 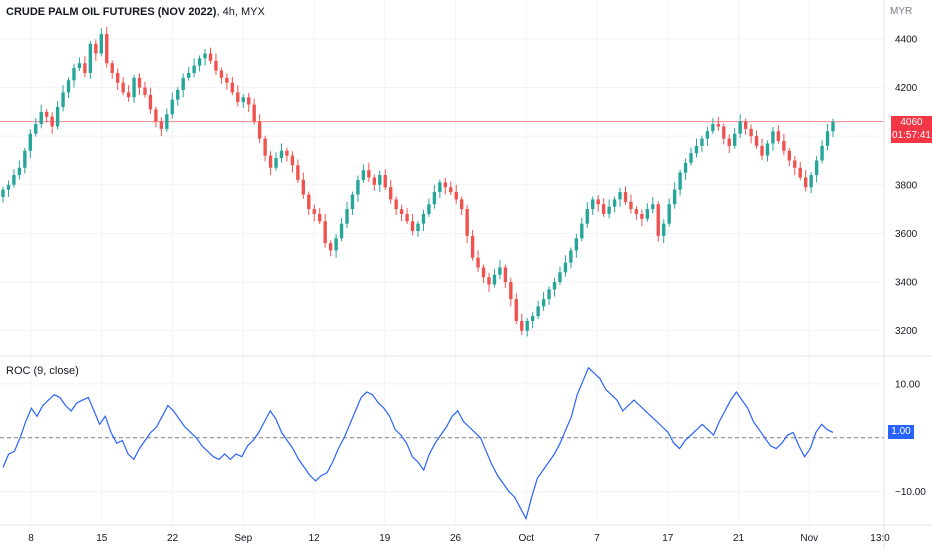 I want to click on time-tick-label: 7, so click(x=597, y=538).